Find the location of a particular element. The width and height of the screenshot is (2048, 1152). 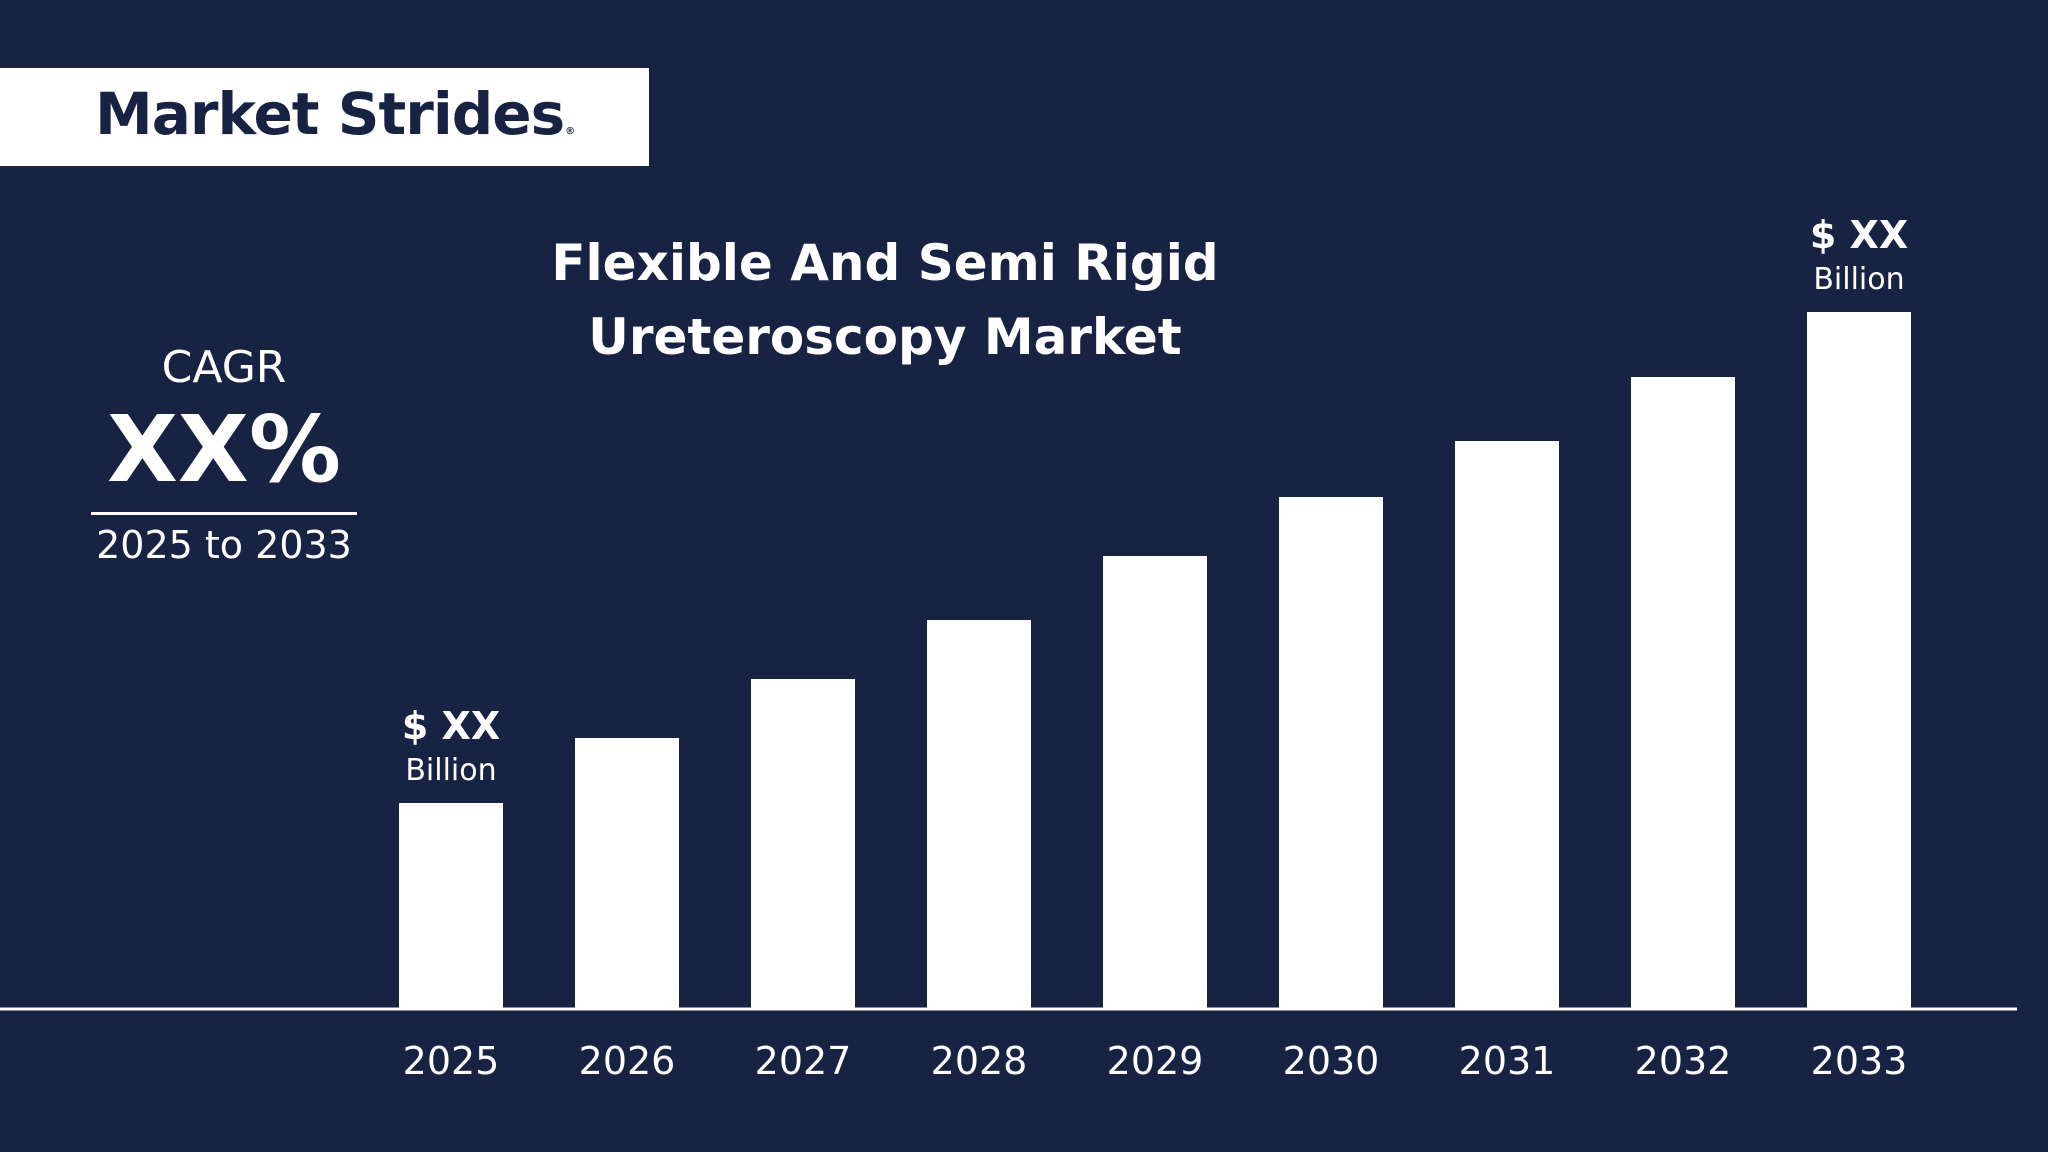

chart-title-line-1: Flexible And Semi Rigid is located at coordinates (885, 263).